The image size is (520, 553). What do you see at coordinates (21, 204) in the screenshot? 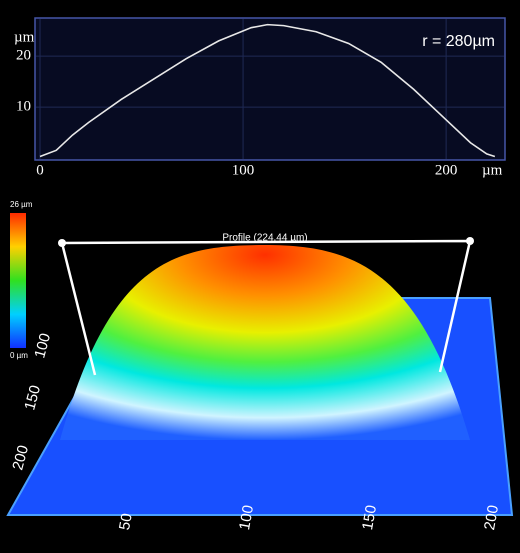
I see `scale-max: 26 µm` at bounding box center [21, 204].